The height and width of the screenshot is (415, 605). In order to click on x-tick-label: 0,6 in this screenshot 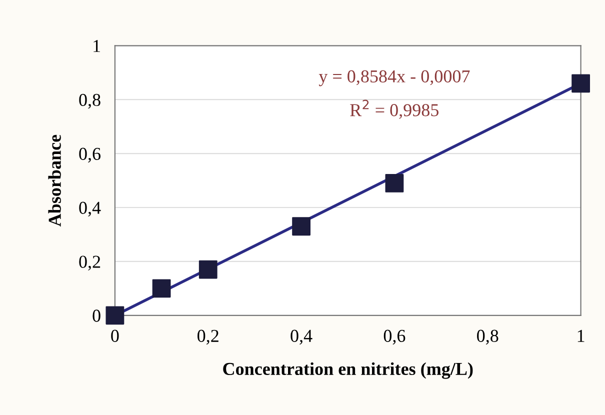, I will do `click(395, 337)`.